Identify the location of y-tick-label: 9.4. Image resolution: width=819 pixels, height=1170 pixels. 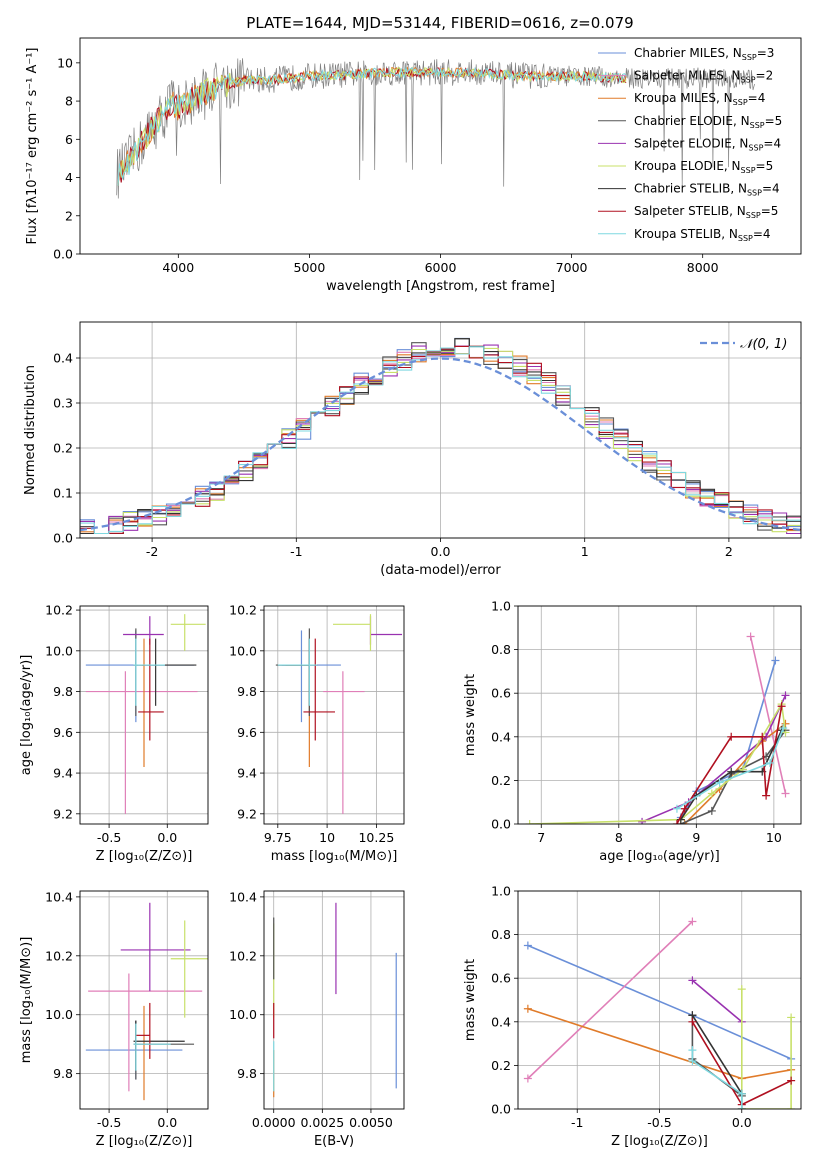
(247, 773).